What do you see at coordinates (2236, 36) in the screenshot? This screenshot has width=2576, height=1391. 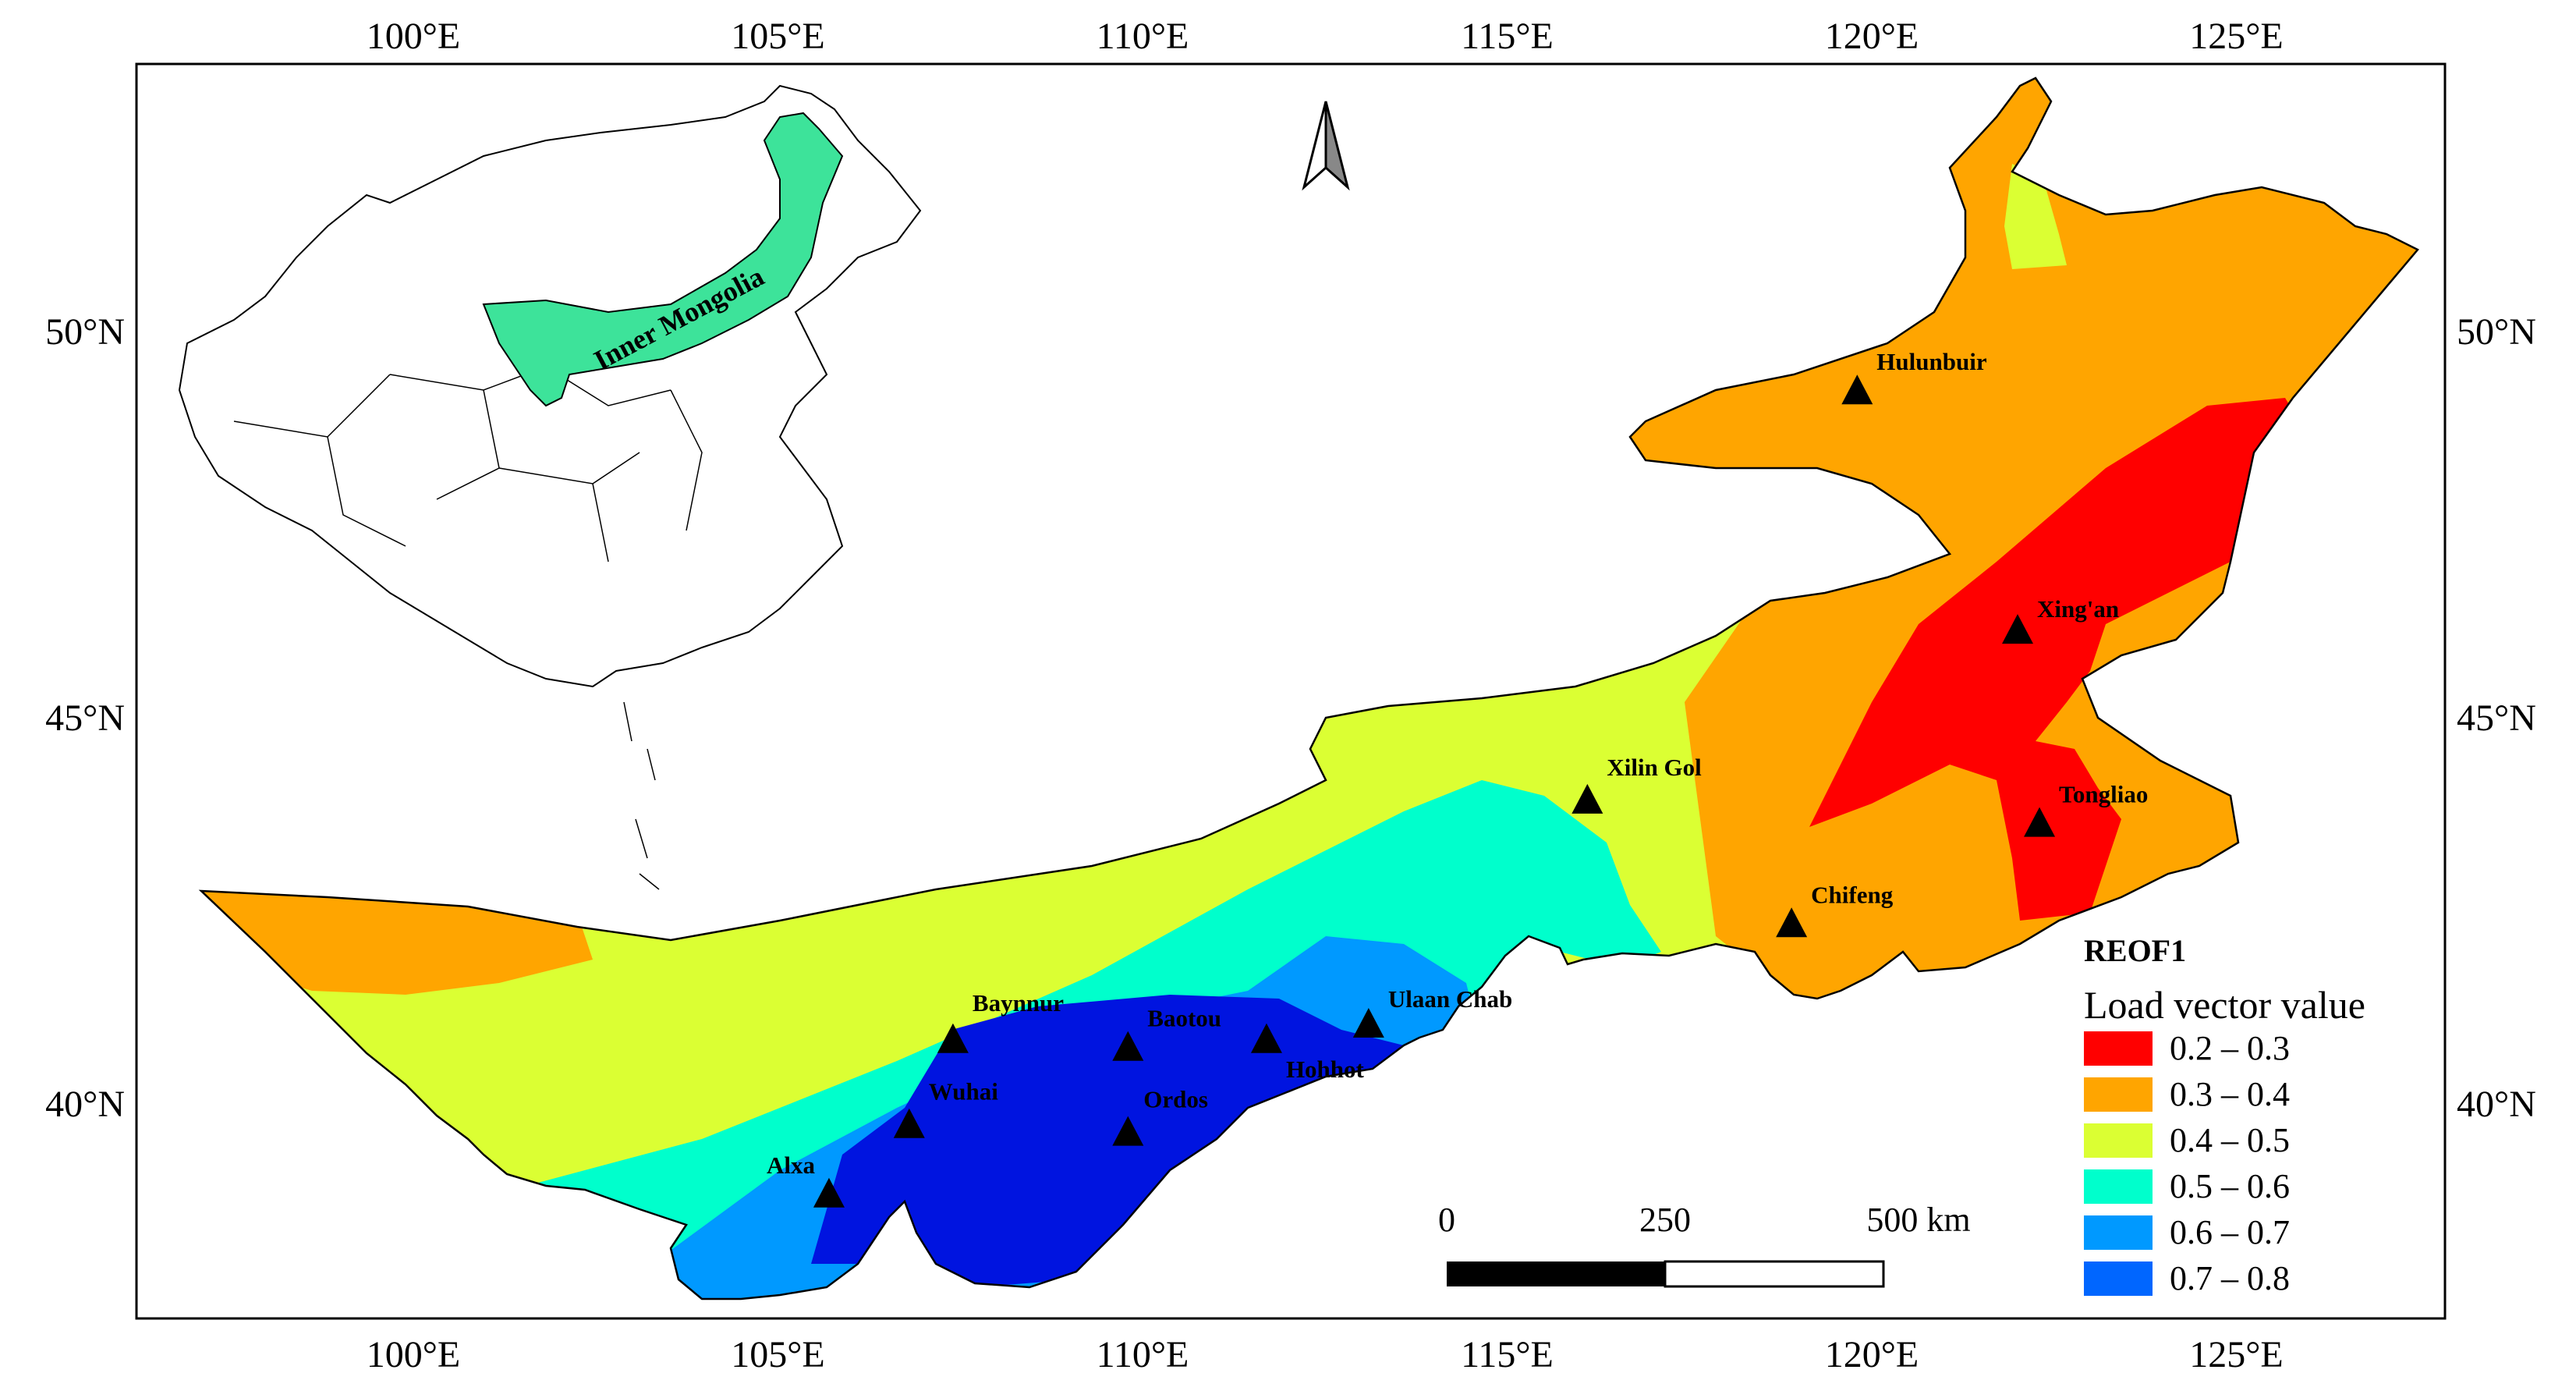 I see `tick-top: 125°E` at bounding box center [2236, 36].